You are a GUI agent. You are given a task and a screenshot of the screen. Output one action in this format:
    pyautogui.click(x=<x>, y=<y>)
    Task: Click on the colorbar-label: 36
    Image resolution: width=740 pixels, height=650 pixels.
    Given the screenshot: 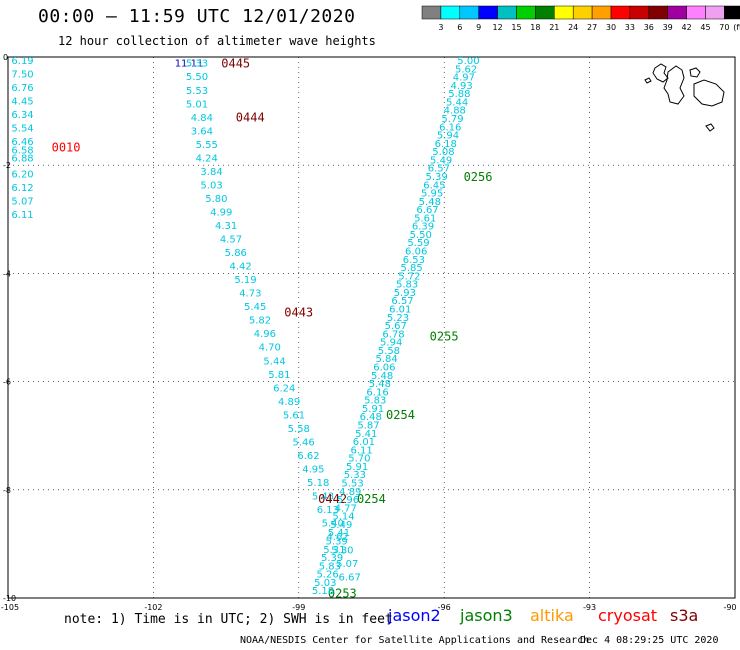 What is the action you would take?
    pyautogui.click(x=649, y=27)
    